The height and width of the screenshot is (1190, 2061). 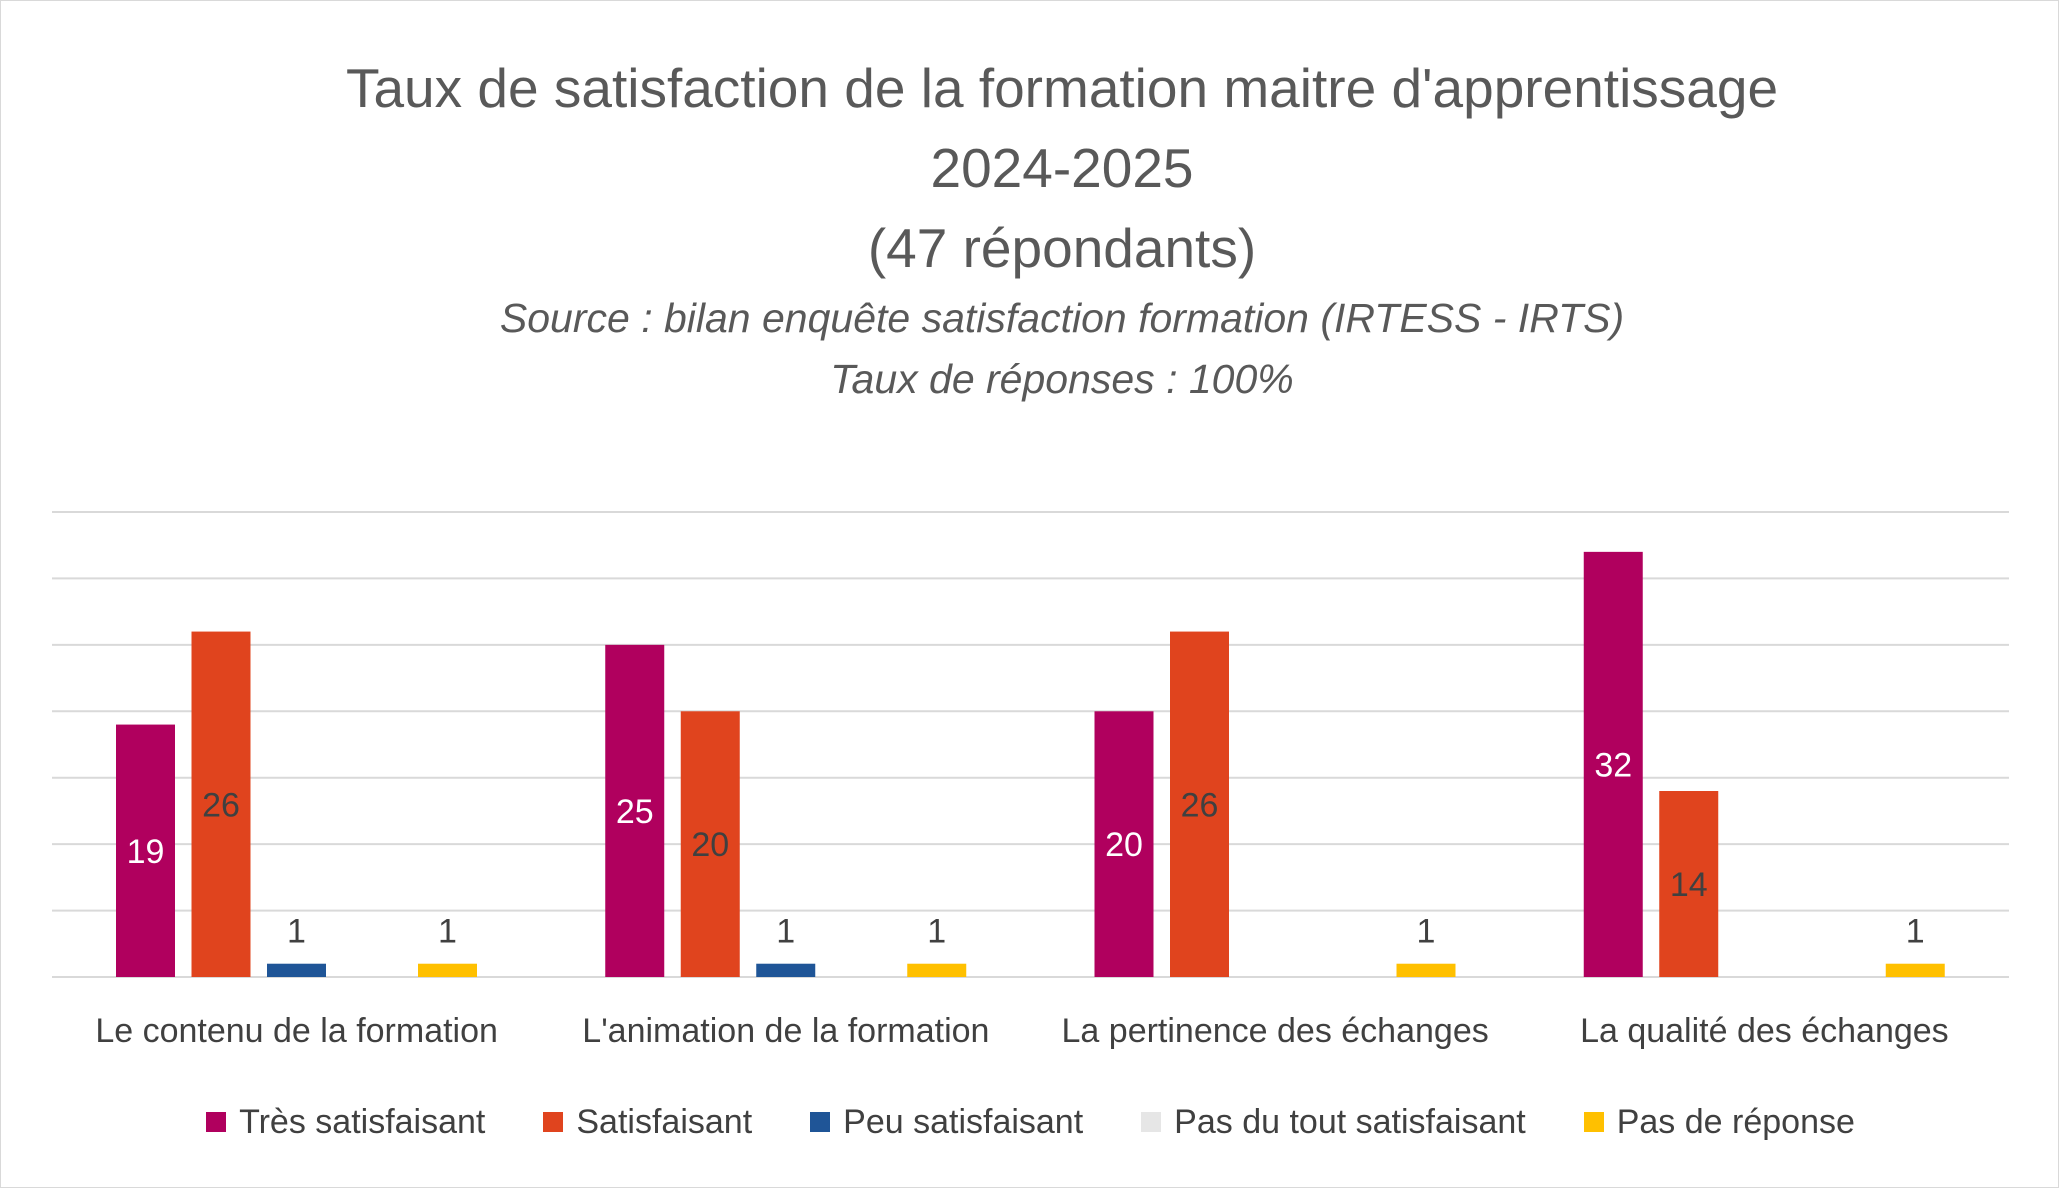 I want to click on data-label-pas-de-reponse-1: 1, so click(x=447, y=932).